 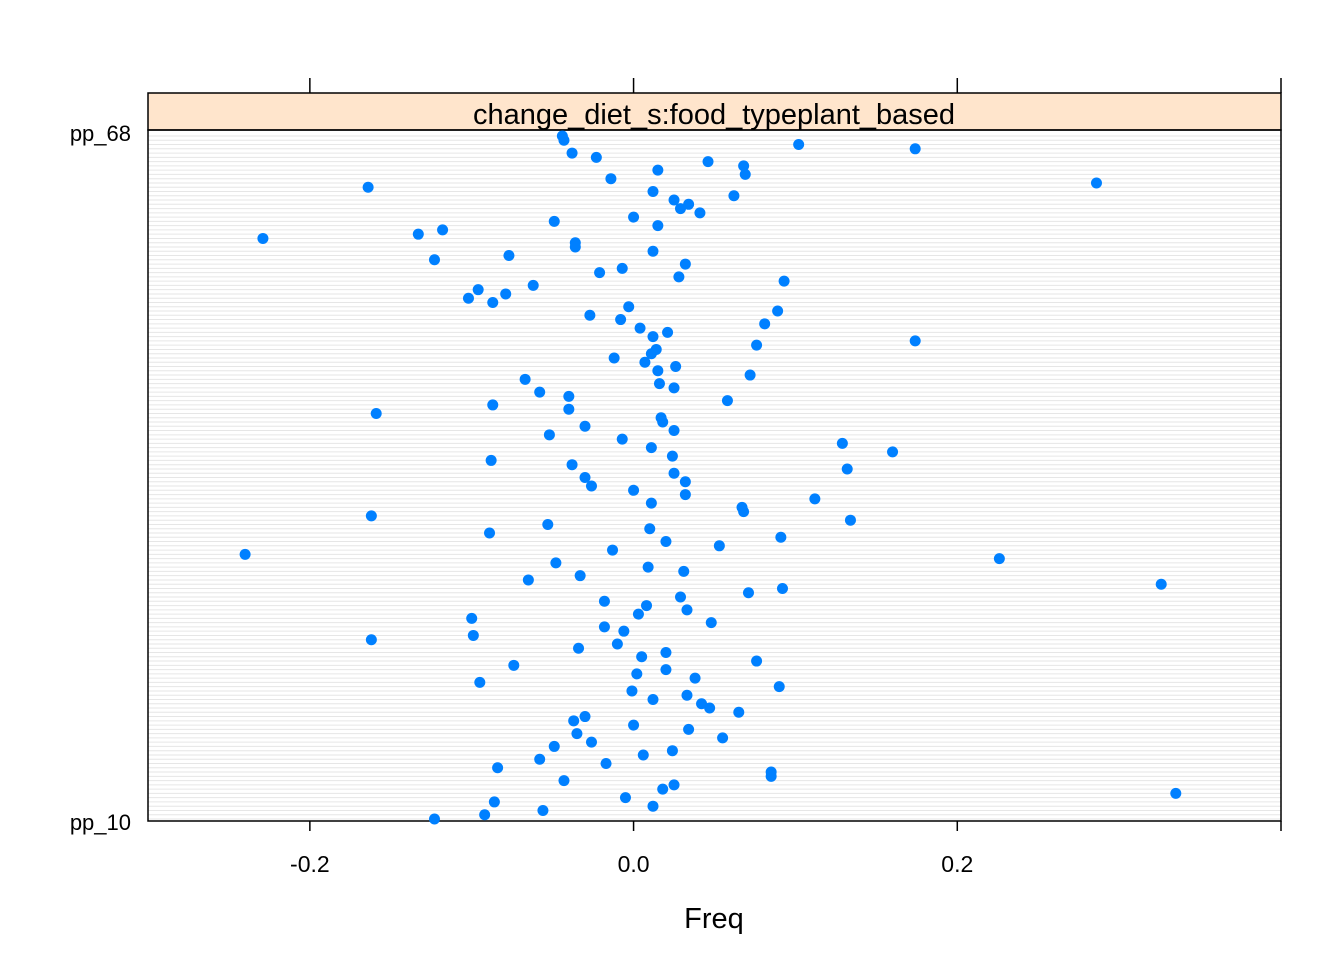 What do you see at coordinates (714, 919) in the screenshot?
I see `x-axis-title: Freq` at bounding box center [714, 919].